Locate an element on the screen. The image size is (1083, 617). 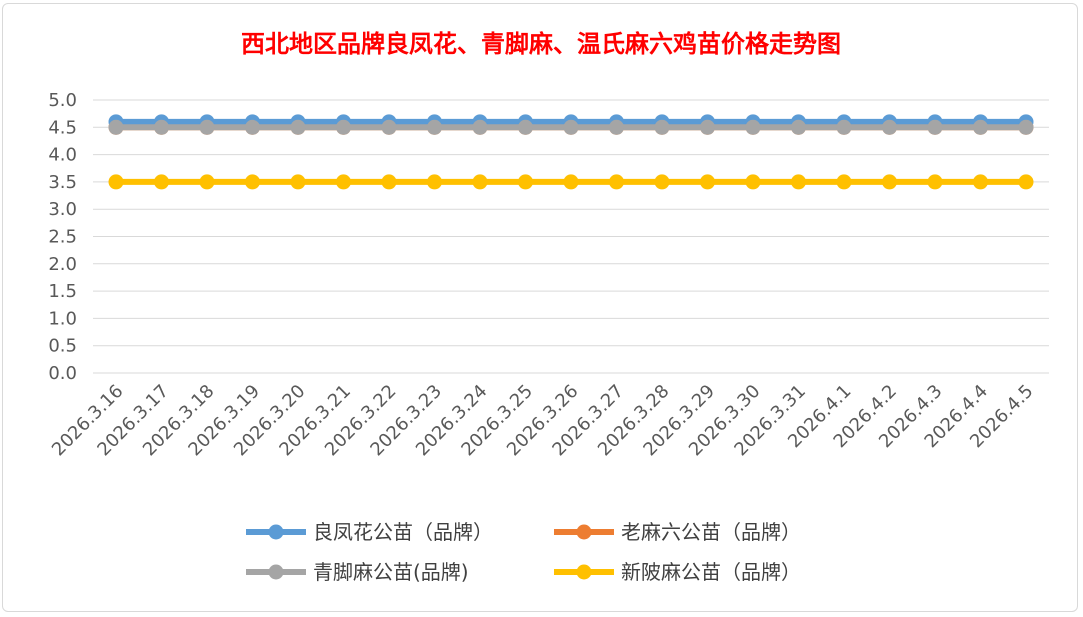
legend-item: 老麻六公苗（品牌） is located at coordinates (677, 532).